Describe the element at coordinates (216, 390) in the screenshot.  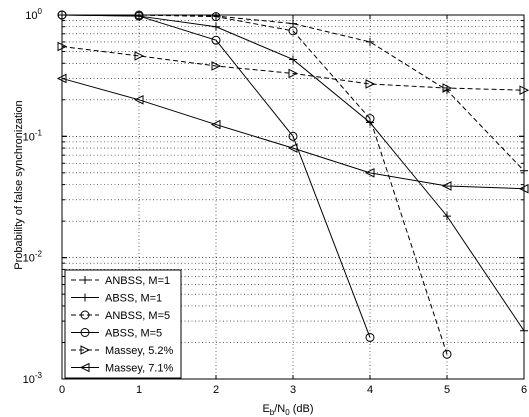
I see `x-tick-label: 2` at that location.